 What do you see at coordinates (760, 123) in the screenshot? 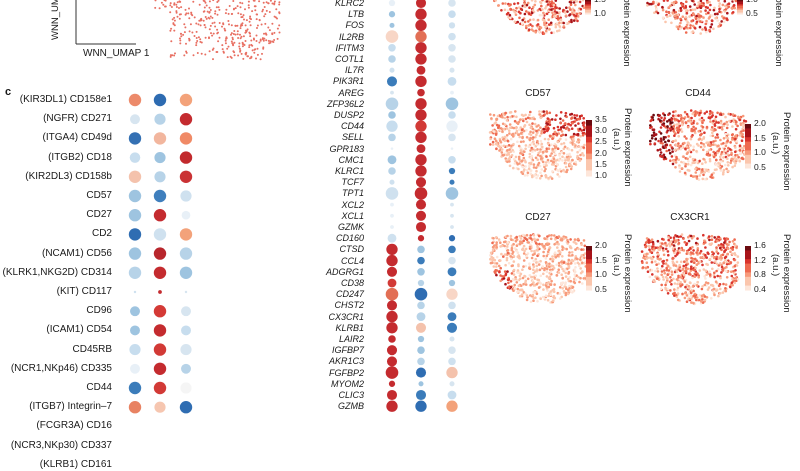
I see `colorbar-tick-label: 2.0` at bounding box center [760, 123].